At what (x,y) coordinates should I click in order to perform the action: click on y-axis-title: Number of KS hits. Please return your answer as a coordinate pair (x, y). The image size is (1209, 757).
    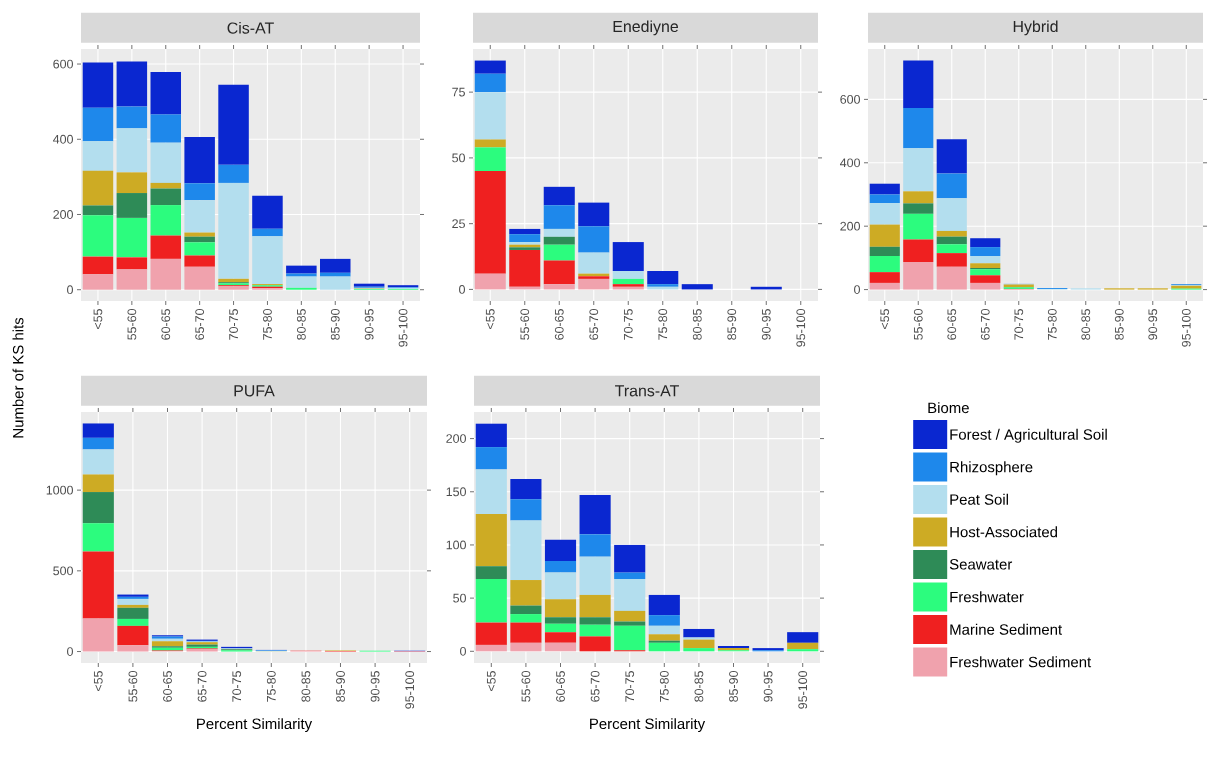
    Looking at the image, I should click on (18, 377).